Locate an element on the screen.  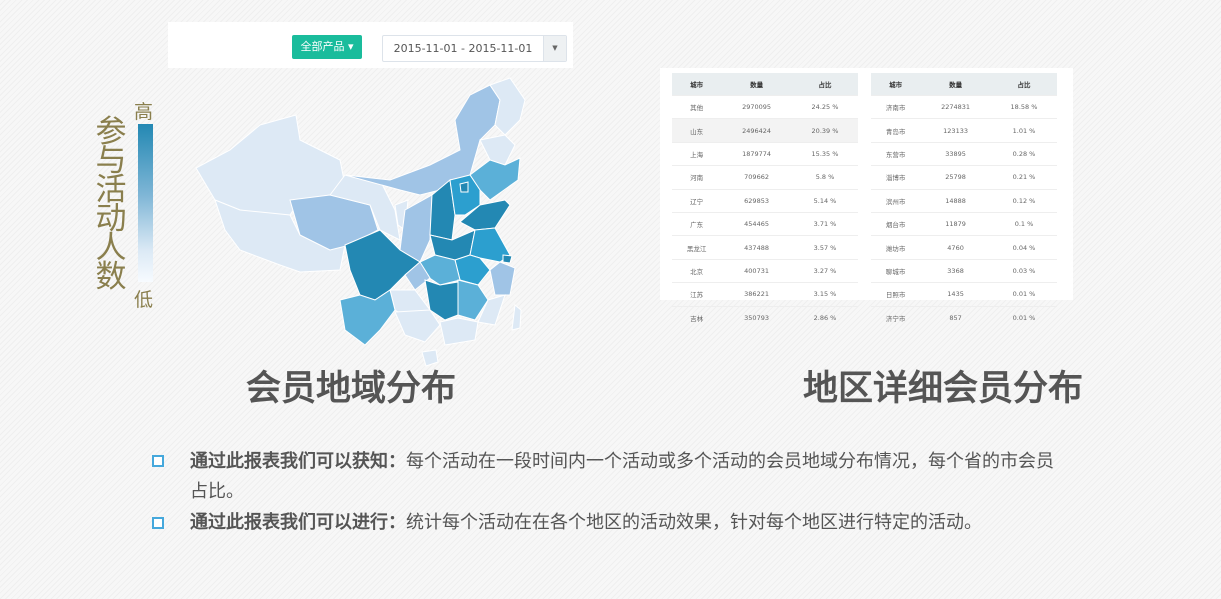
region-hainan is located at coordinates (430, 358).